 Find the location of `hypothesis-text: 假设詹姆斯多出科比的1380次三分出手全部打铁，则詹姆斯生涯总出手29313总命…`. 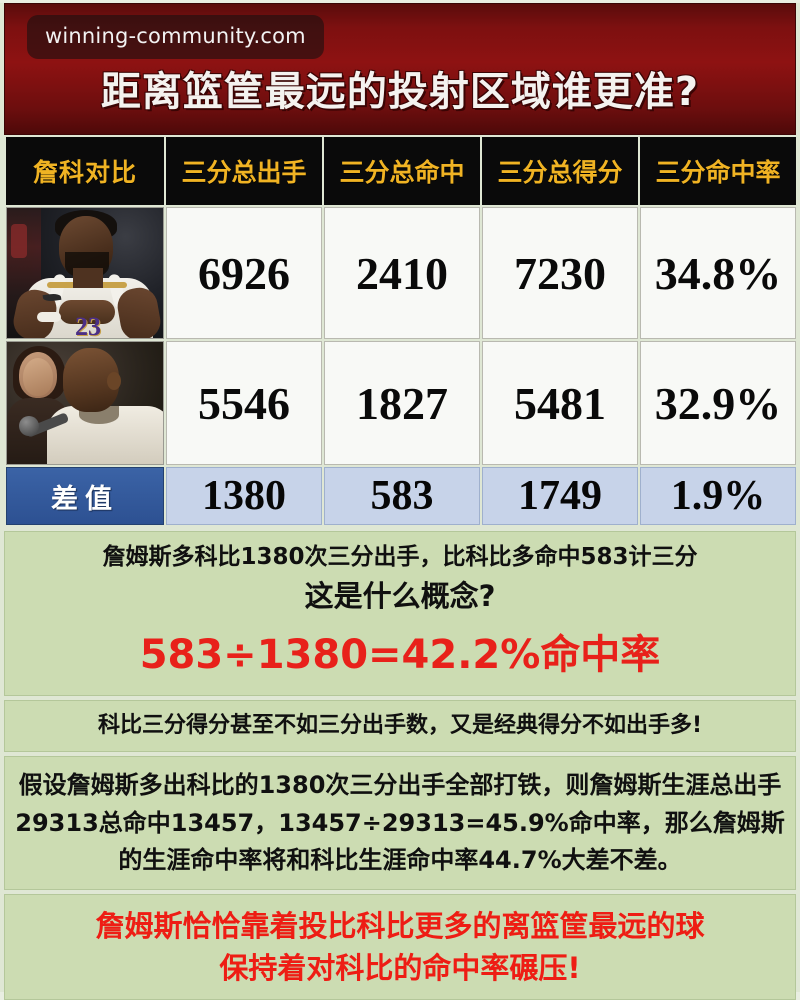

hypothesis-text: 假设詹姆斯多出科比的1380次三分出手全部打铁，则詹姆斯生涯总出手29313总命… is located at coordinates (400, 822).